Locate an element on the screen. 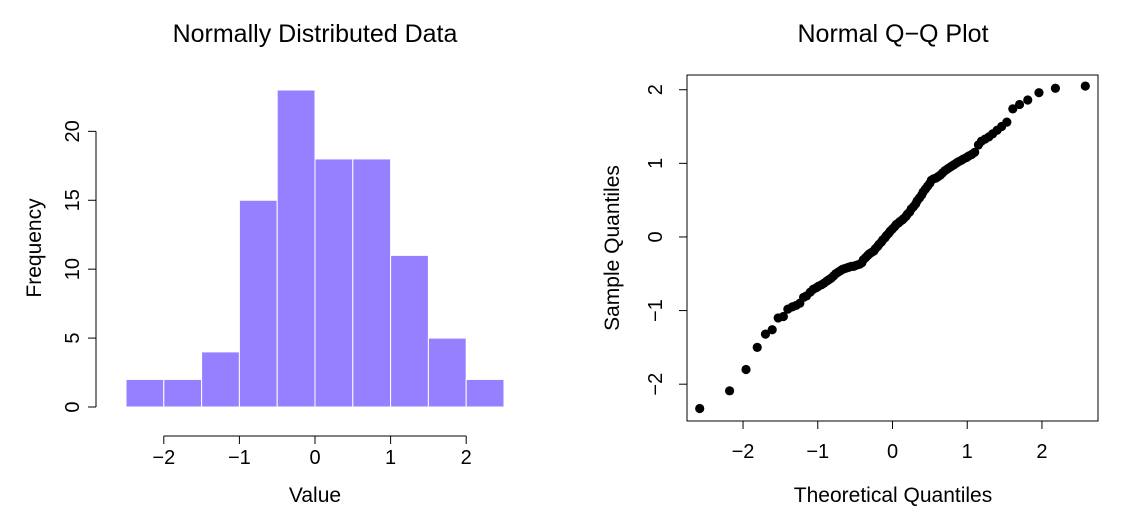  qq-y-tick-label: 1 is located at coordinates (656, 163).